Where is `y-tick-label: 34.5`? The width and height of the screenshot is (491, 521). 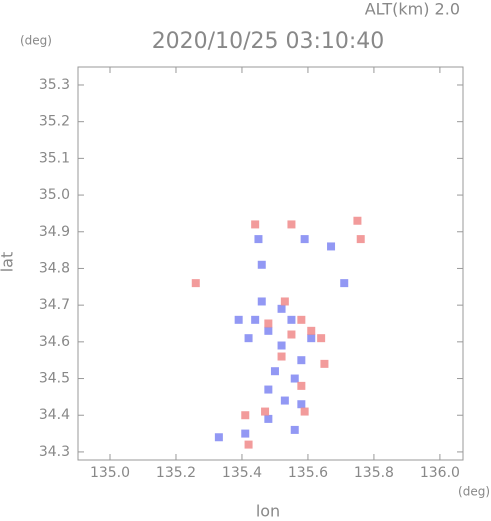
y-tick-label: 34.5 is located at coordinates (54, 379).